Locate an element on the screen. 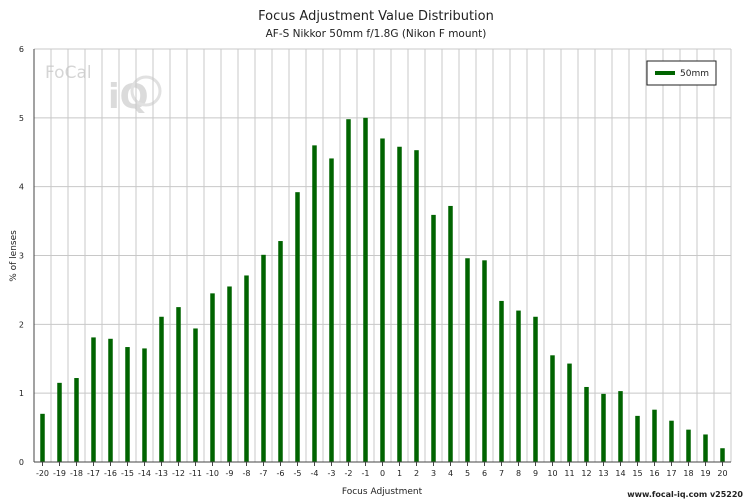 This screenshot has height=500, width=750. x-tick-label: 0 is located at coordinates (382, 473).